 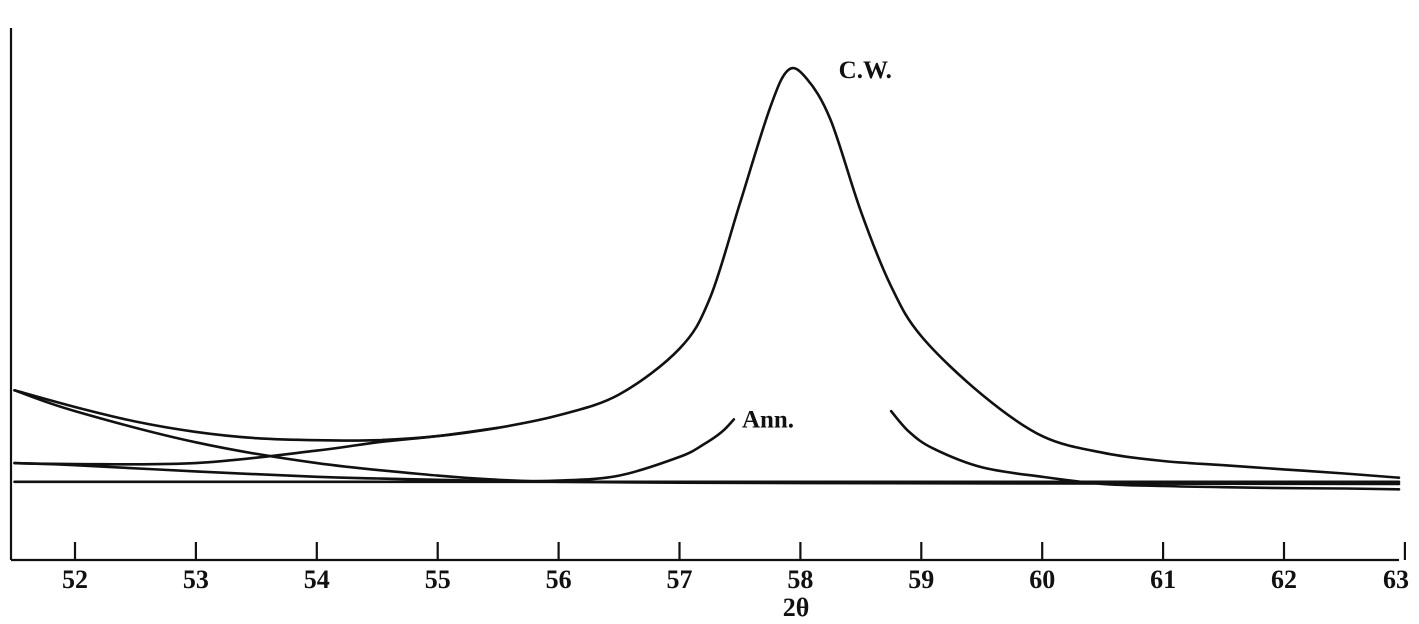 What do you see at coordinates (75, 579) in the screenshot?
I see `x-tick-label: 52` at bounding box center [75, 579].